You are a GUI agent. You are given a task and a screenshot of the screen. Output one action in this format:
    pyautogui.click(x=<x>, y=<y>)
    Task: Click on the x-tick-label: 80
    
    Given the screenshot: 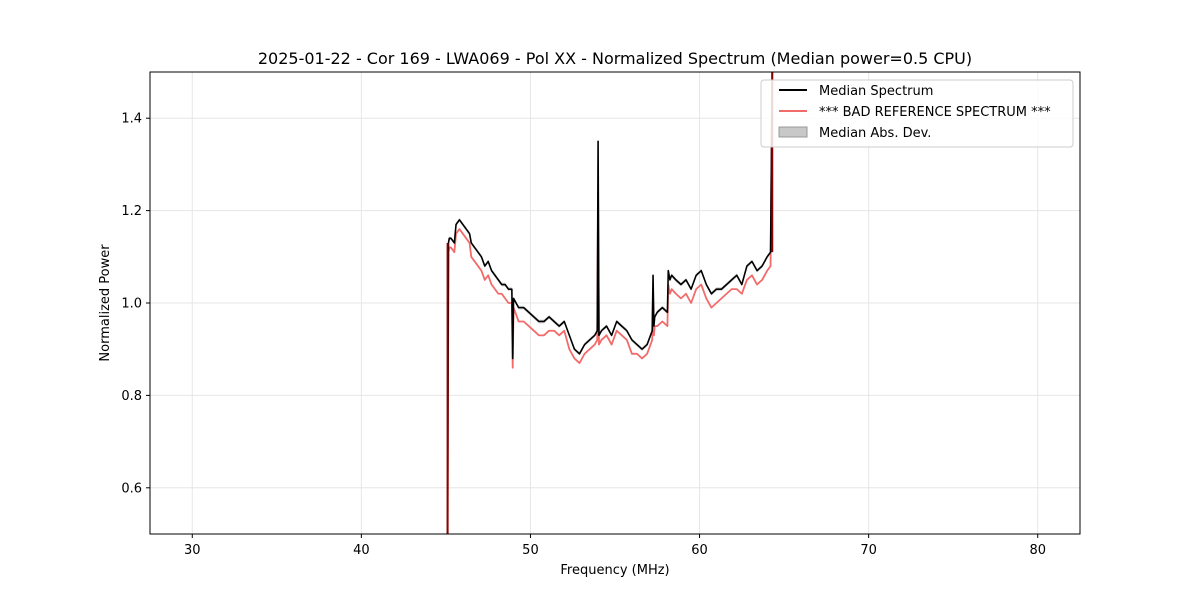 What is the action you would take?
    pyautogui.click(x=1037, y=550)
    